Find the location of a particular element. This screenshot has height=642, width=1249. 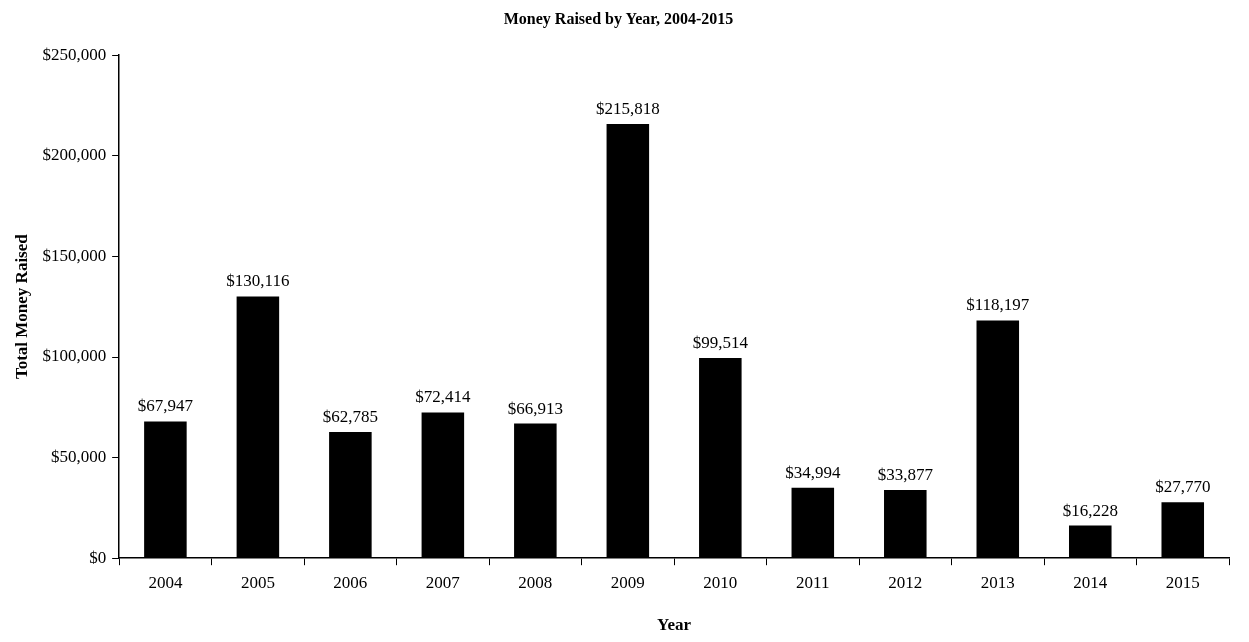

data-label: $215,818 is located at coordinates (627, 108).